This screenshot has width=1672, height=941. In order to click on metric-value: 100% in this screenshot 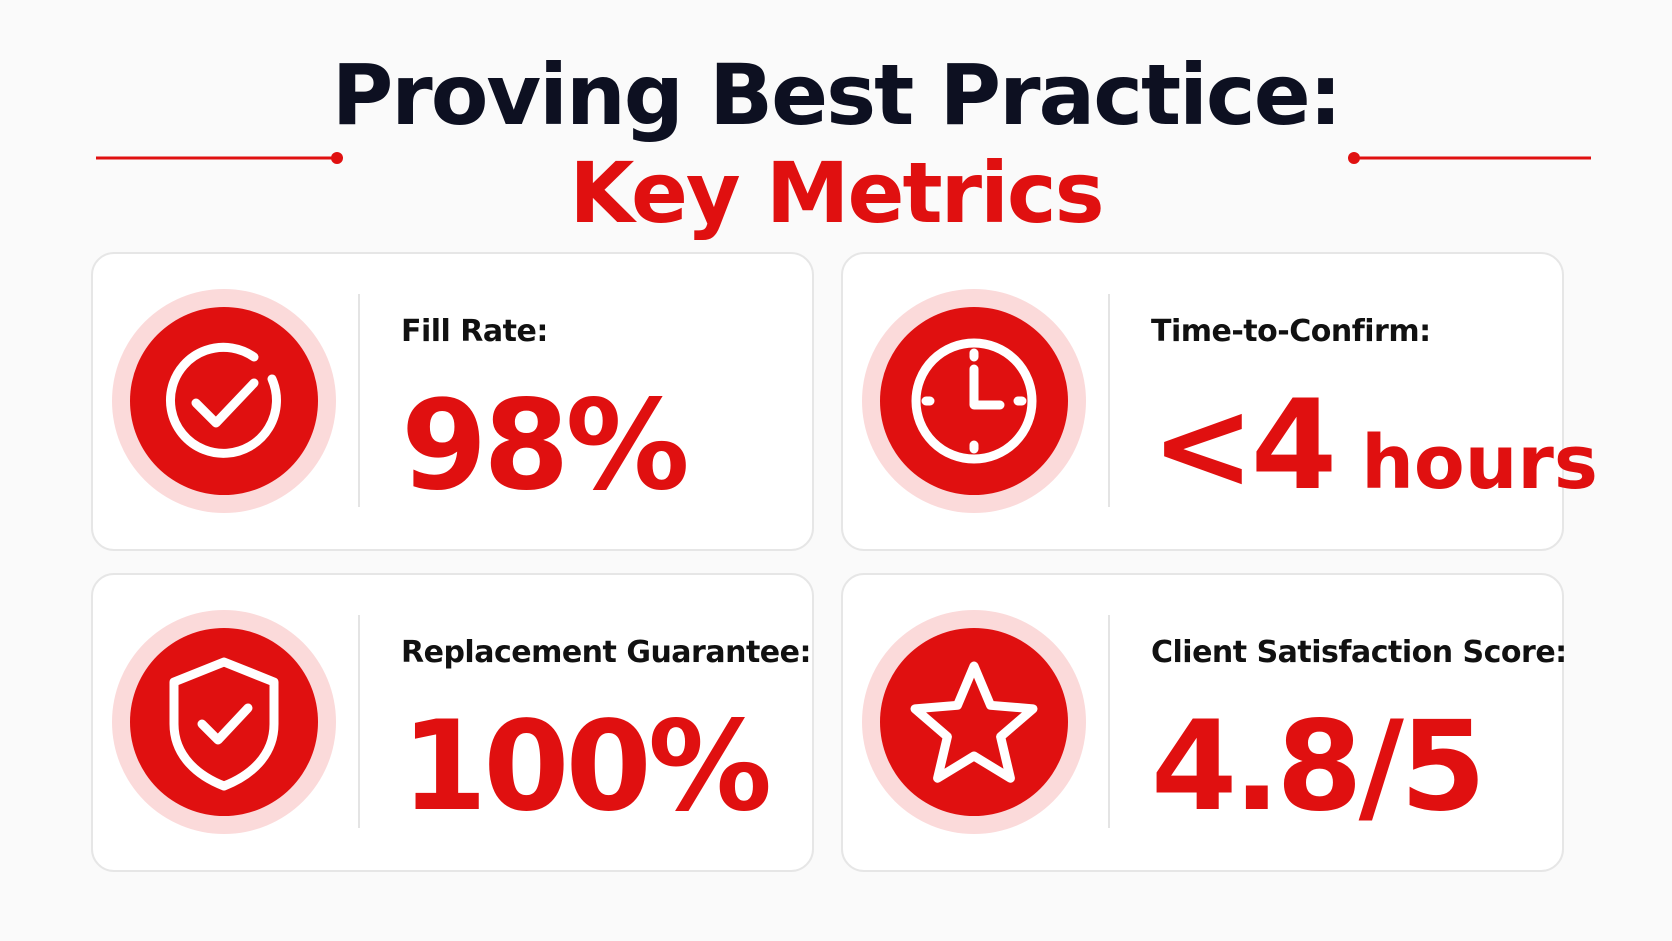, I will do `click(585, 767)`.